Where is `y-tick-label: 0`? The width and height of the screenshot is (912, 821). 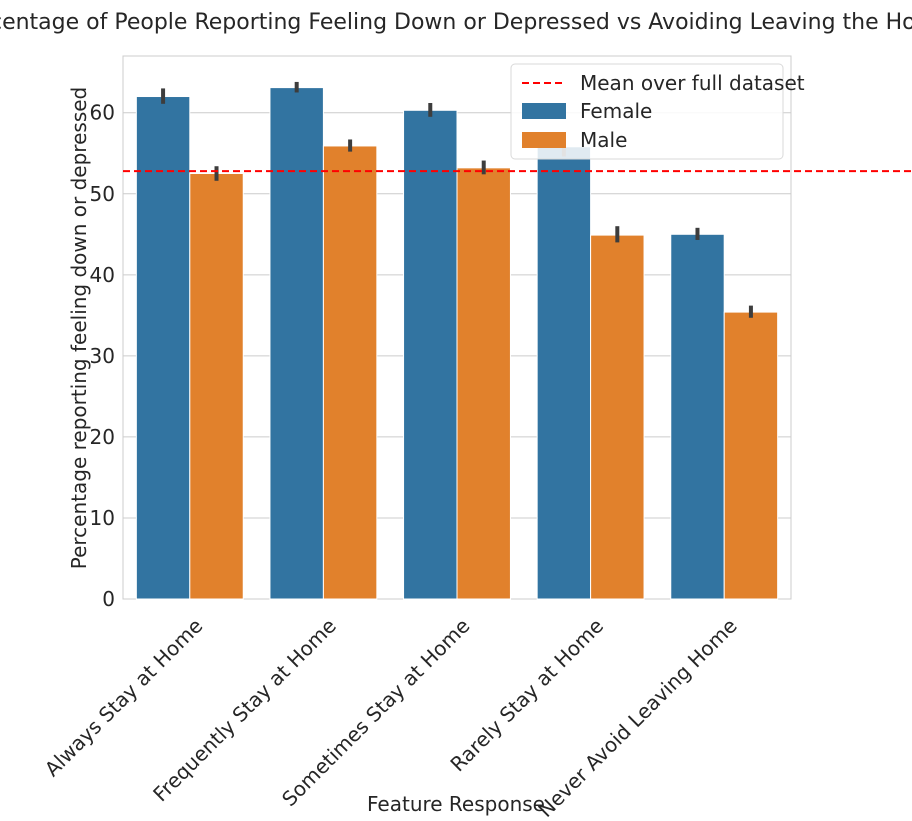 y-tick-label: 0 is located at coordinates (108, 599).